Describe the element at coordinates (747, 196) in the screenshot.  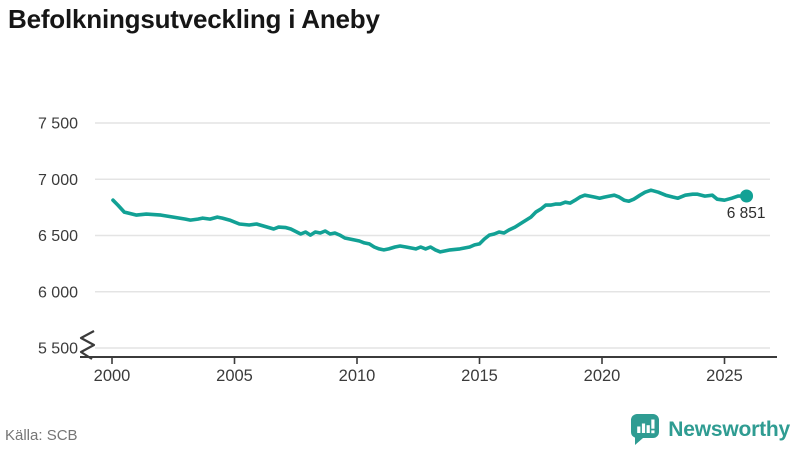
I see `end-point-marker` at that location.